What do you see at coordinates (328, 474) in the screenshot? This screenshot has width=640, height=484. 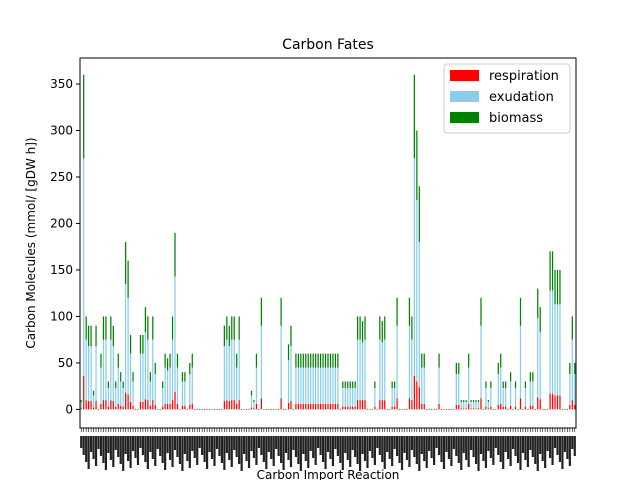 I see `x-axis-label: Carbon Import Reaction` at bounding box center [328, 474].